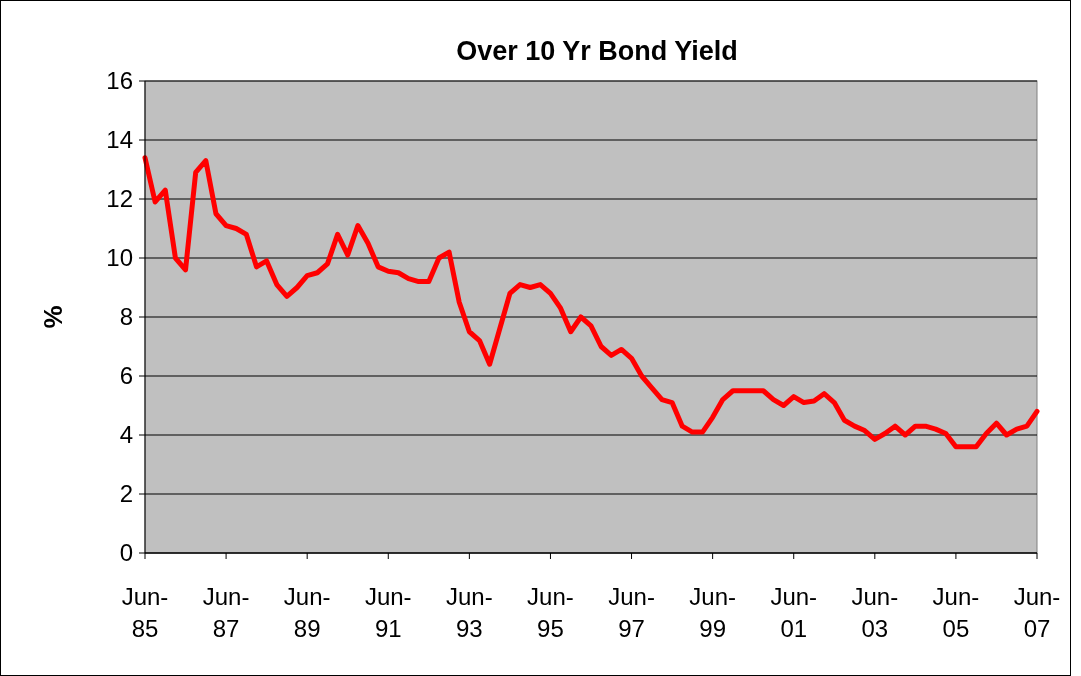 This screenshot has width=1081, height=676. What do you see at coordinates (597, 51) in the screenshot?
I see `chart-title: Over 10 Yr Bond Yield` at bounding box center [597, 51].